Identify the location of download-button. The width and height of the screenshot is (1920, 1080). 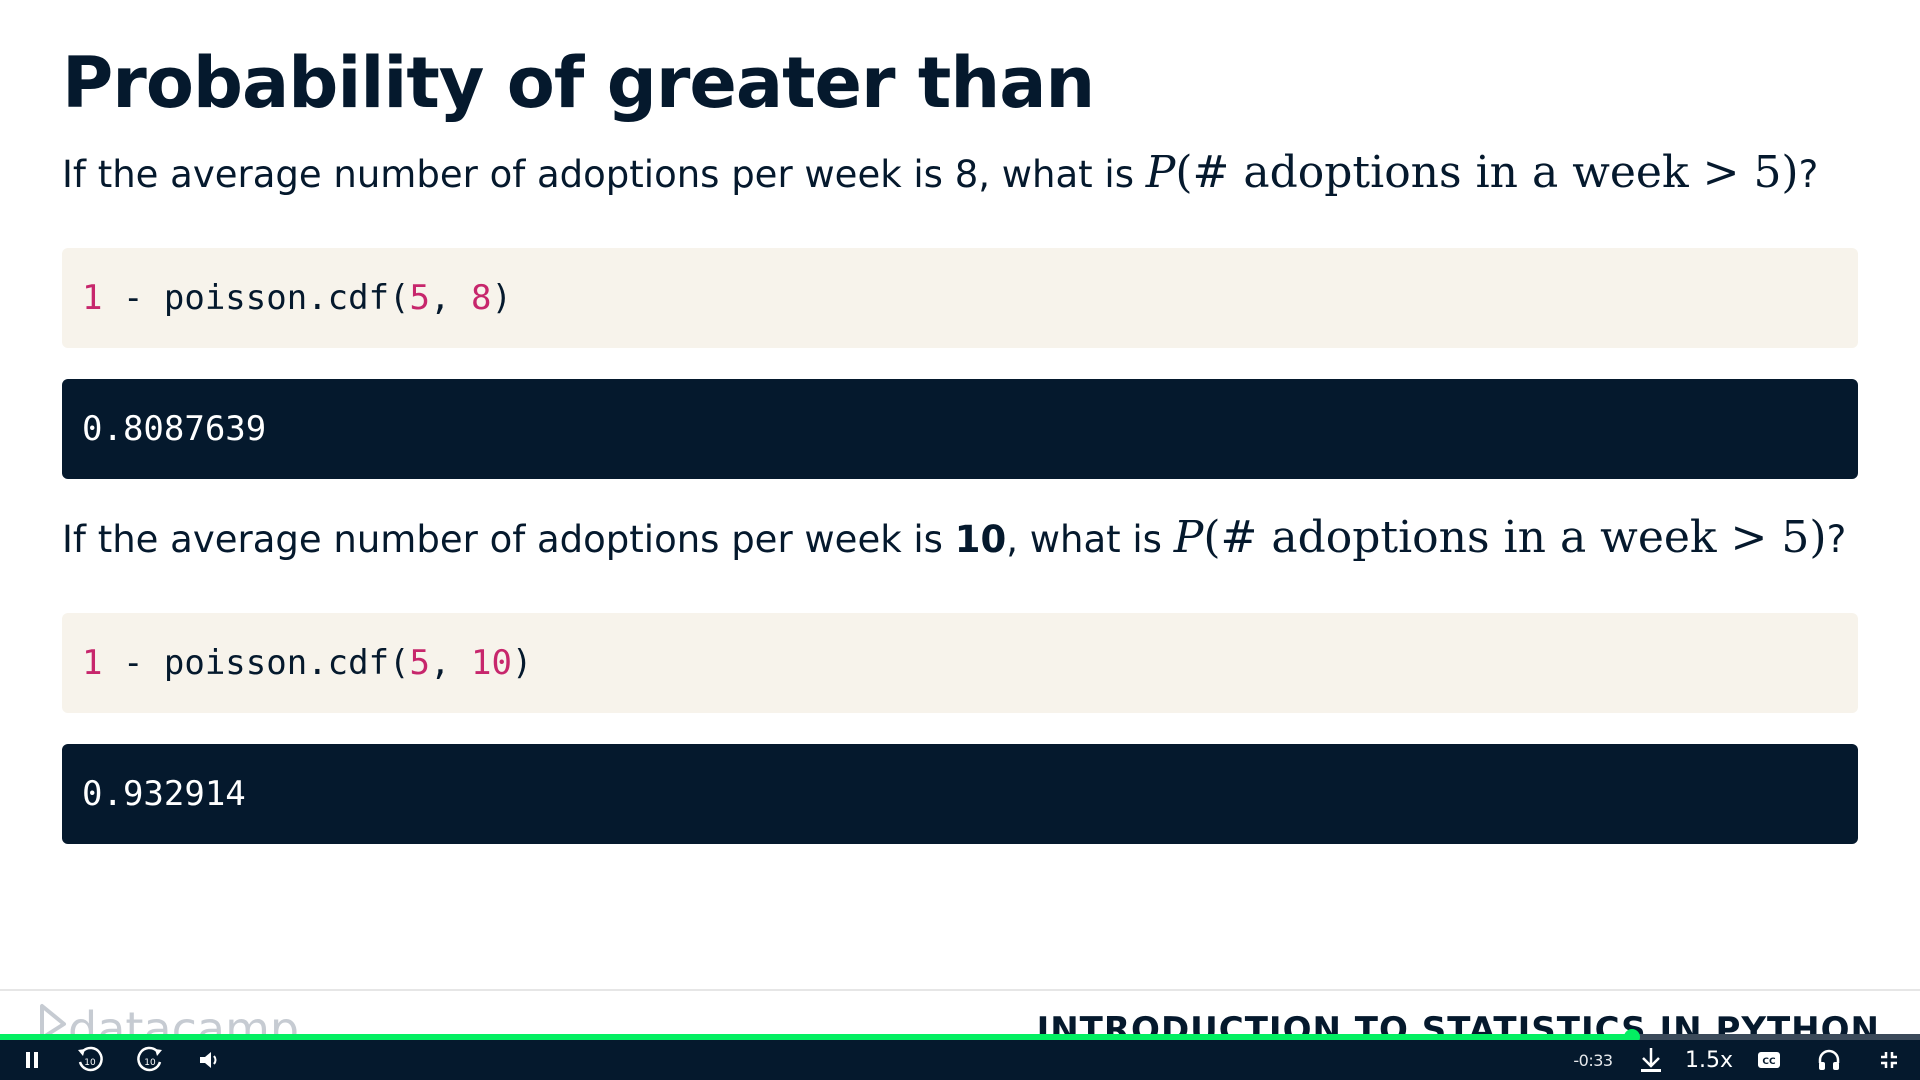
(1651, 1060).